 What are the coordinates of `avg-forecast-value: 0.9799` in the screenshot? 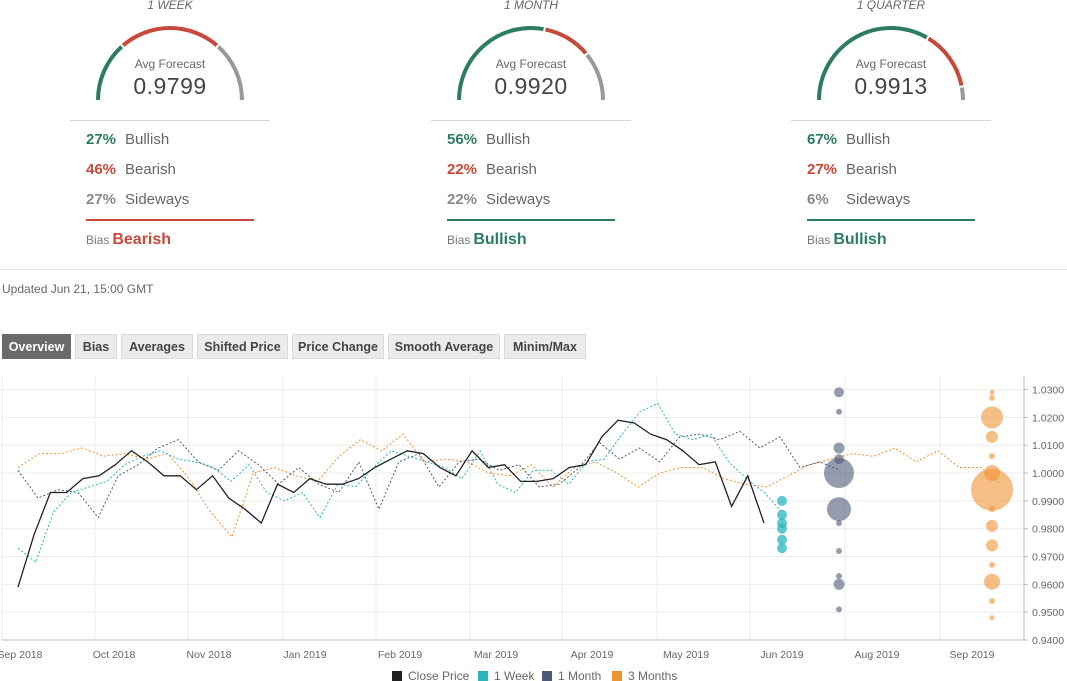 It's located at (170, 86).